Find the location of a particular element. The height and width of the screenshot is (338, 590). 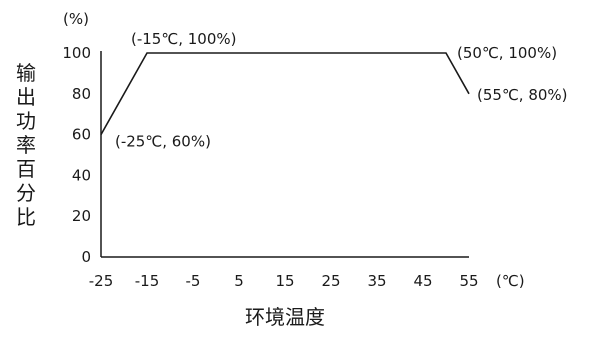

point-annotation: (50℃, 100%) is located at coordinates (507, 53).